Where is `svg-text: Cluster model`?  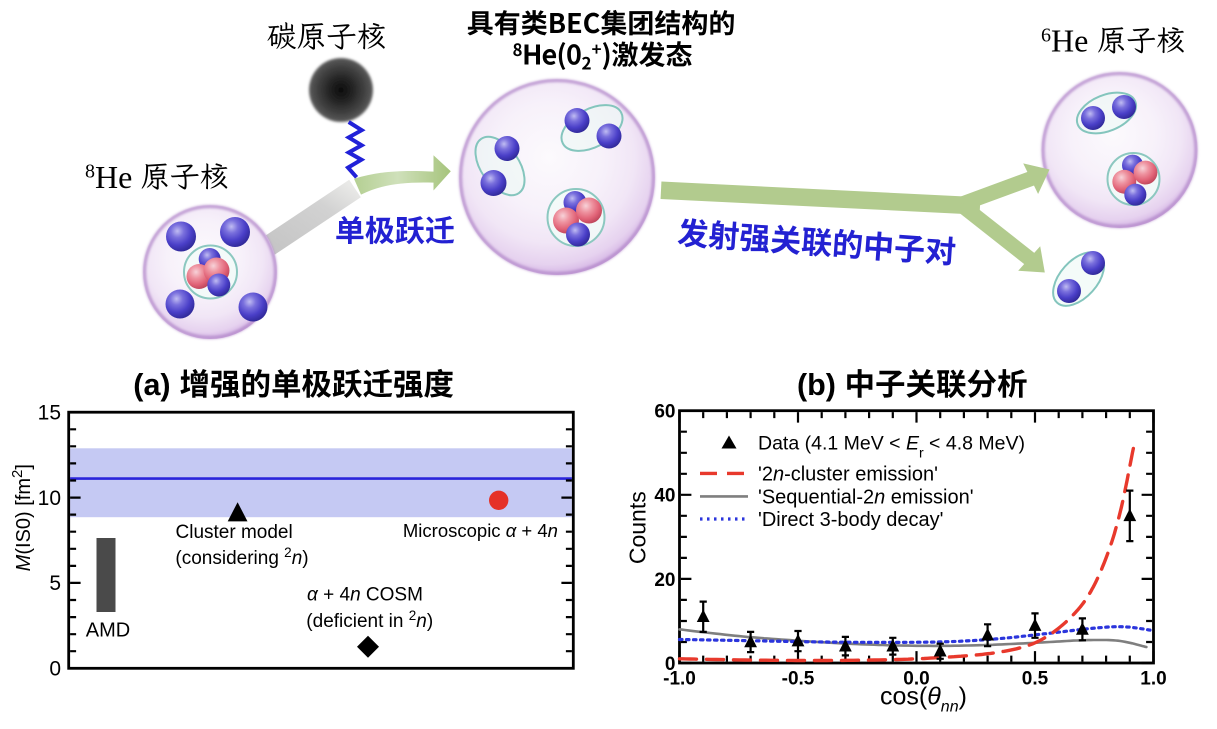 svg-text: Cluster model is located at coordinates (234, 532).